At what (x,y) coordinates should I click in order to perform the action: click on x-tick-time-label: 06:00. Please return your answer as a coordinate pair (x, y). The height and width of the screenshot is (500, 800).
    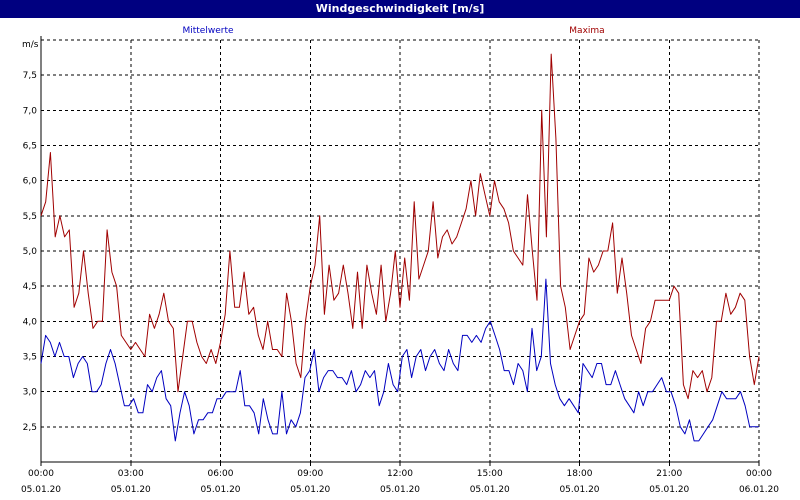
    Looking at the image, I should click on (221, 474).